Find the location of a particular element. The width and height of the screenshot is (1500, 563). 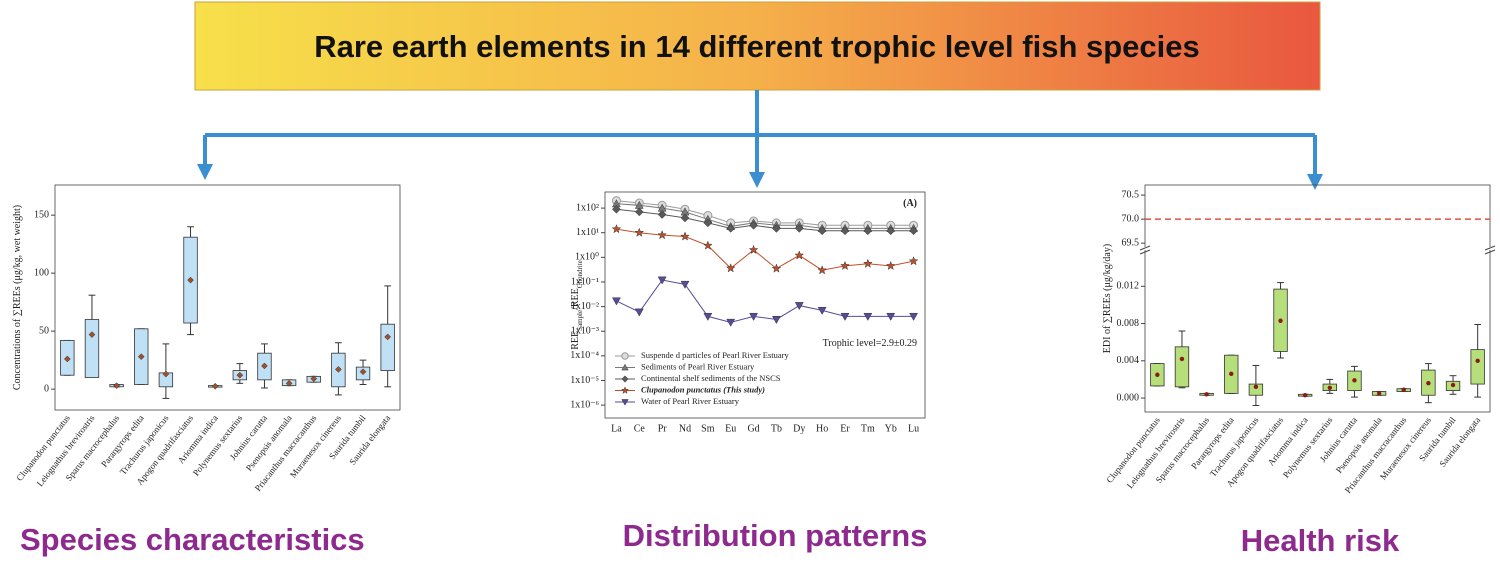

y-tick-label: 69.5 is located at coordinates (1131, 242).